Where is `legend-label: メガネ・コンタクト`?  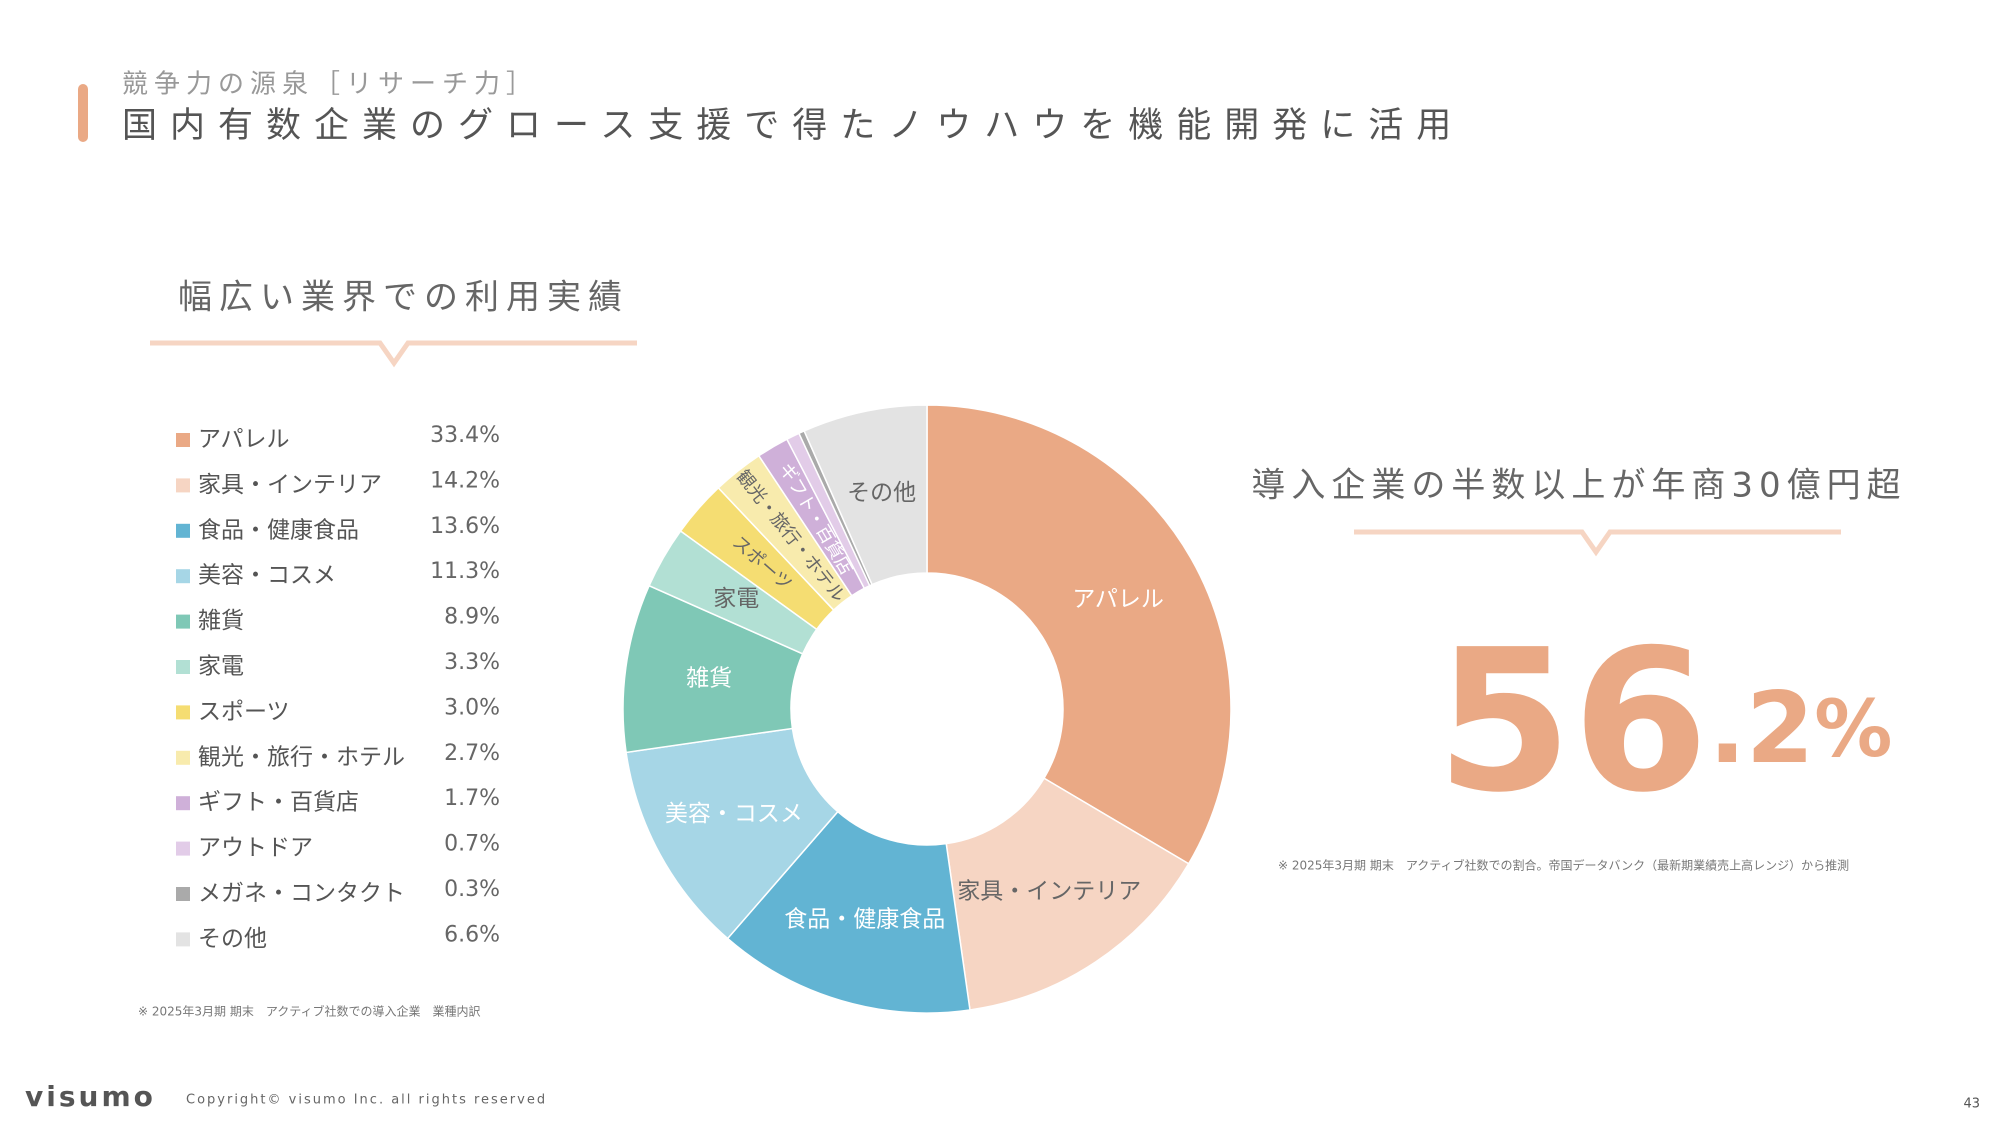
legend-label: メガネ・コンタクト is located at coordinates (301, 894).